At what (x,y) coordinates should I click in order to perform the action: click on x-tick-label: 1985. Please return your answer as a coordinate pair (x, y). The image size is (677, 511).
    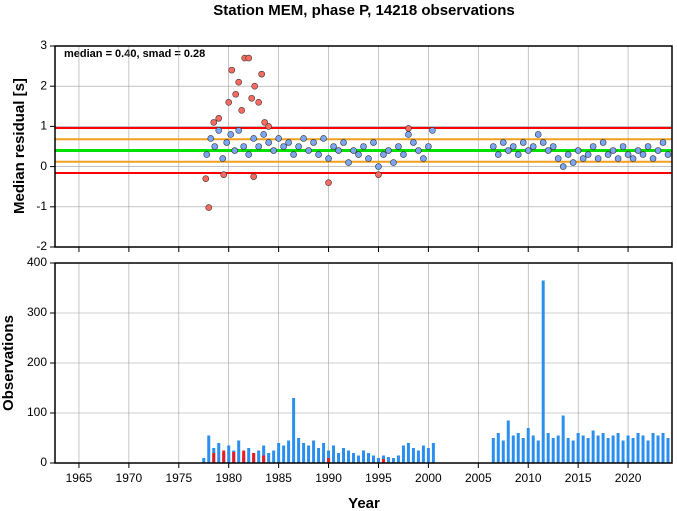
    Looking at the image, I should click on (278, 478).